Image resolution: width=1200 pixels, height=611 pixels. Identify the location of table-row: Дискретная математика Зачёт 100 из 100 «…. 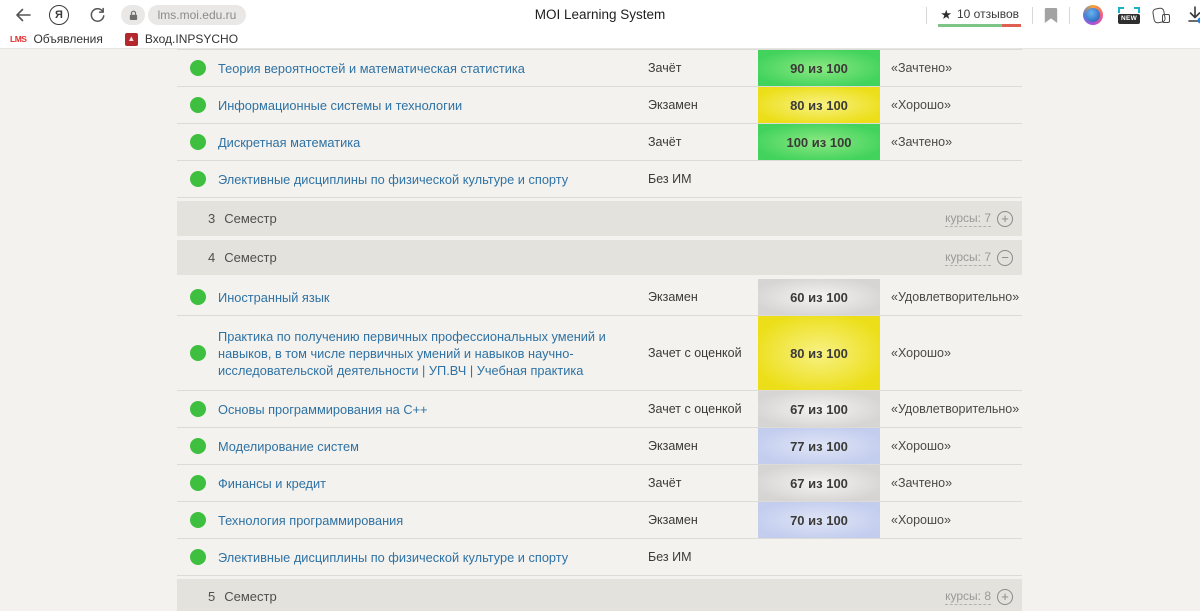
(599, 142).